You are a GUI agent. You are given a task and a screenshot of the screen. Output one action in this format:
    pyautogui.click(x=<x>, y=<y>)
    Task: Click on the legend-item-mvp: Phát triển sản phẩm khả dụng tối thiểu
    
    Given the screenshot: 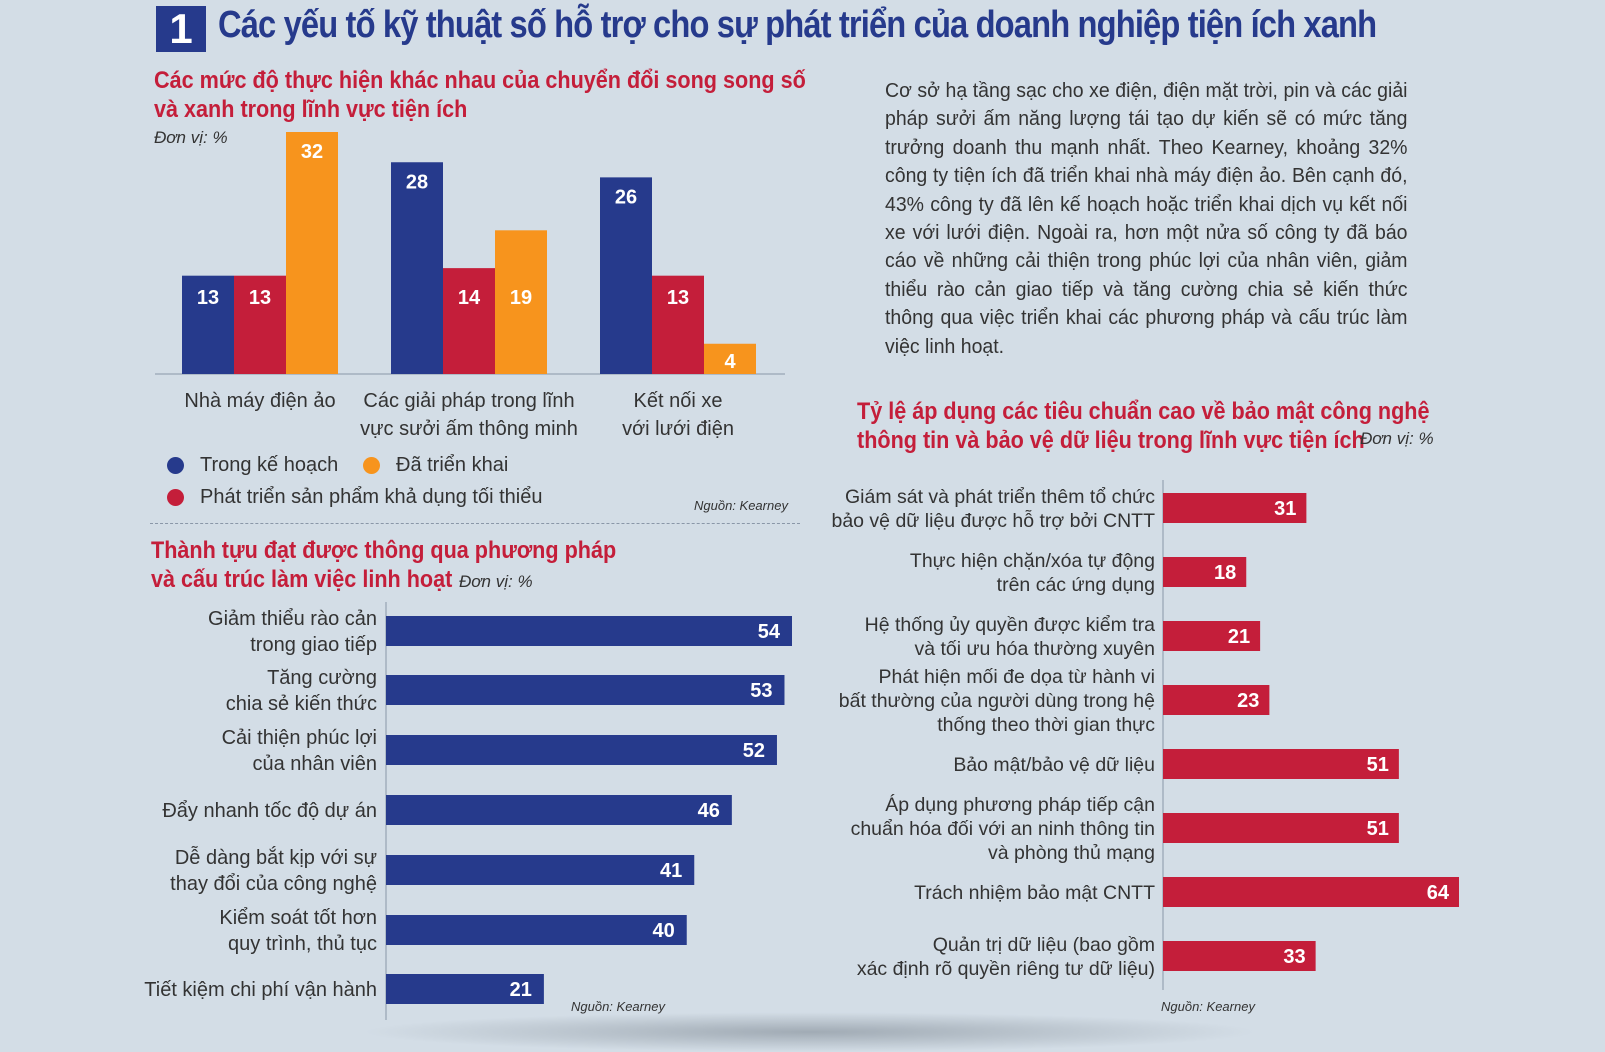 What is the action you would take?
    pyautogui.click(x=354, y=497)
    